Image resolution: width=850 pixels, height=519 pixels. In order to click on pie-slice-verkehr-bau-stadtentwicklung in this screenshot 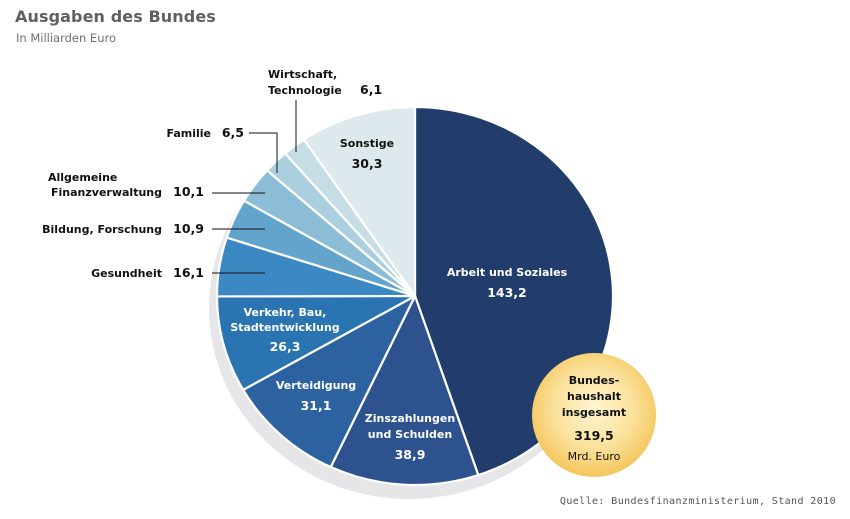, I will do `click(316, 342)`.